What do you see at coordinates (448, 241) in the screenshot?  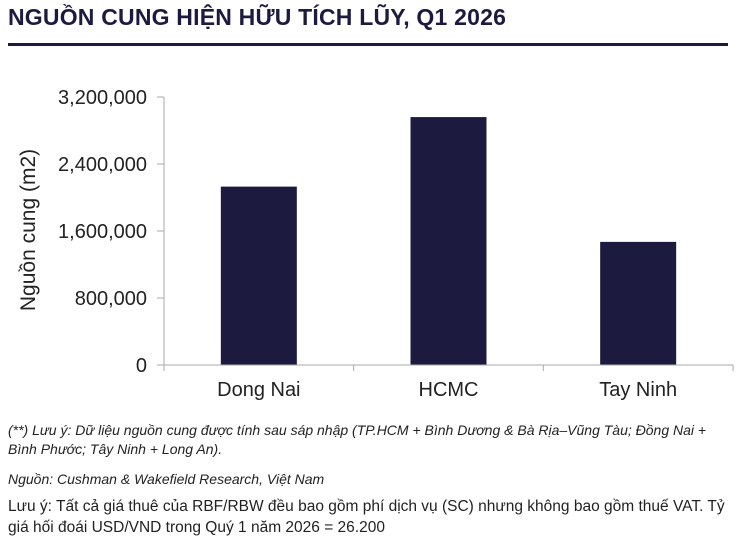 I see `bar-hcmc` at bounding box center [448, 241].